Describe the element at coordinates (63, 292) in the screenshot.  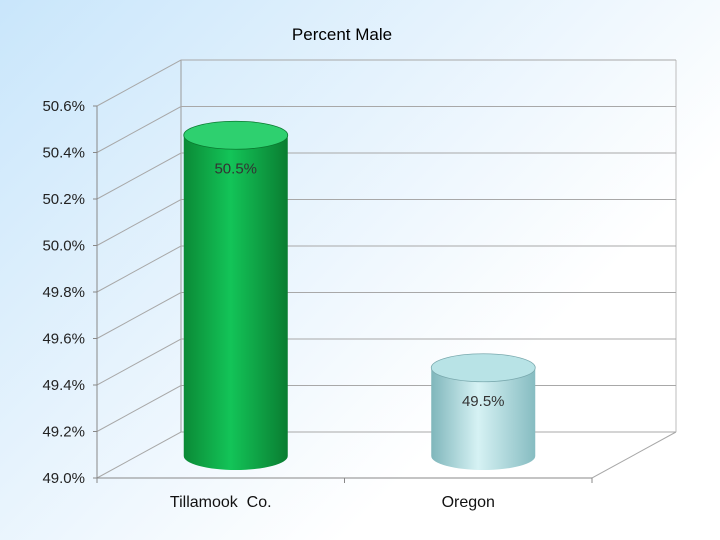
I see `y-tick-label: 49.8%` at that location.